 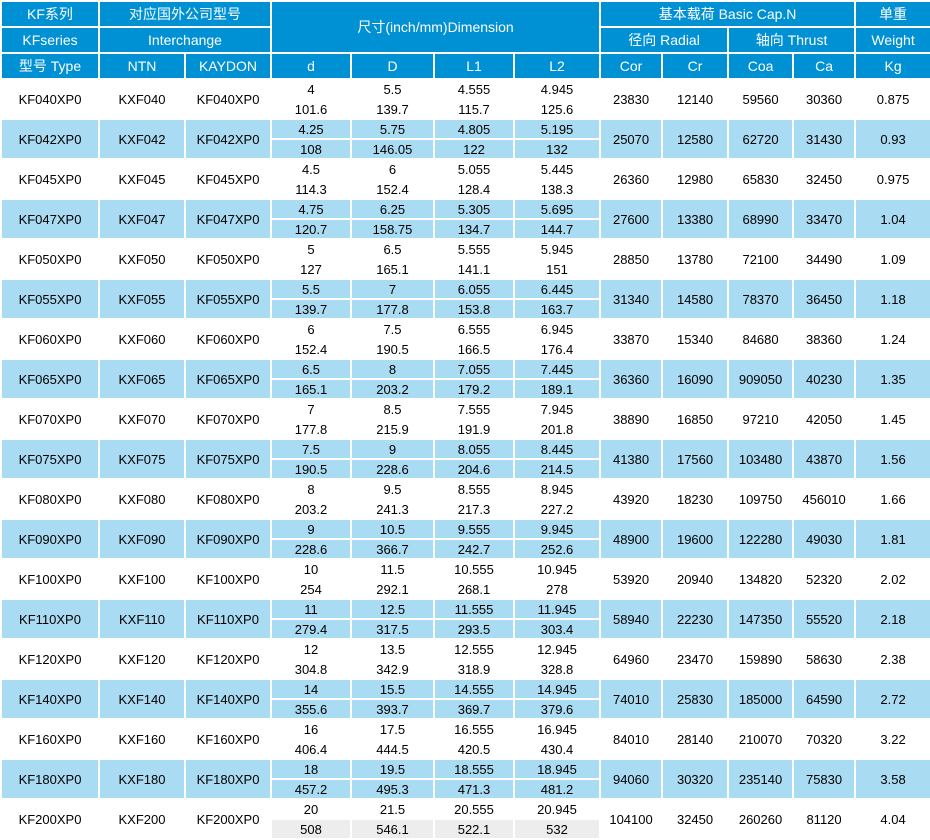 What do you see at coordinates (557, 369) in the screenshot?
I see `dim-L2-inch: 7.445` at bounding box center [557, 369].